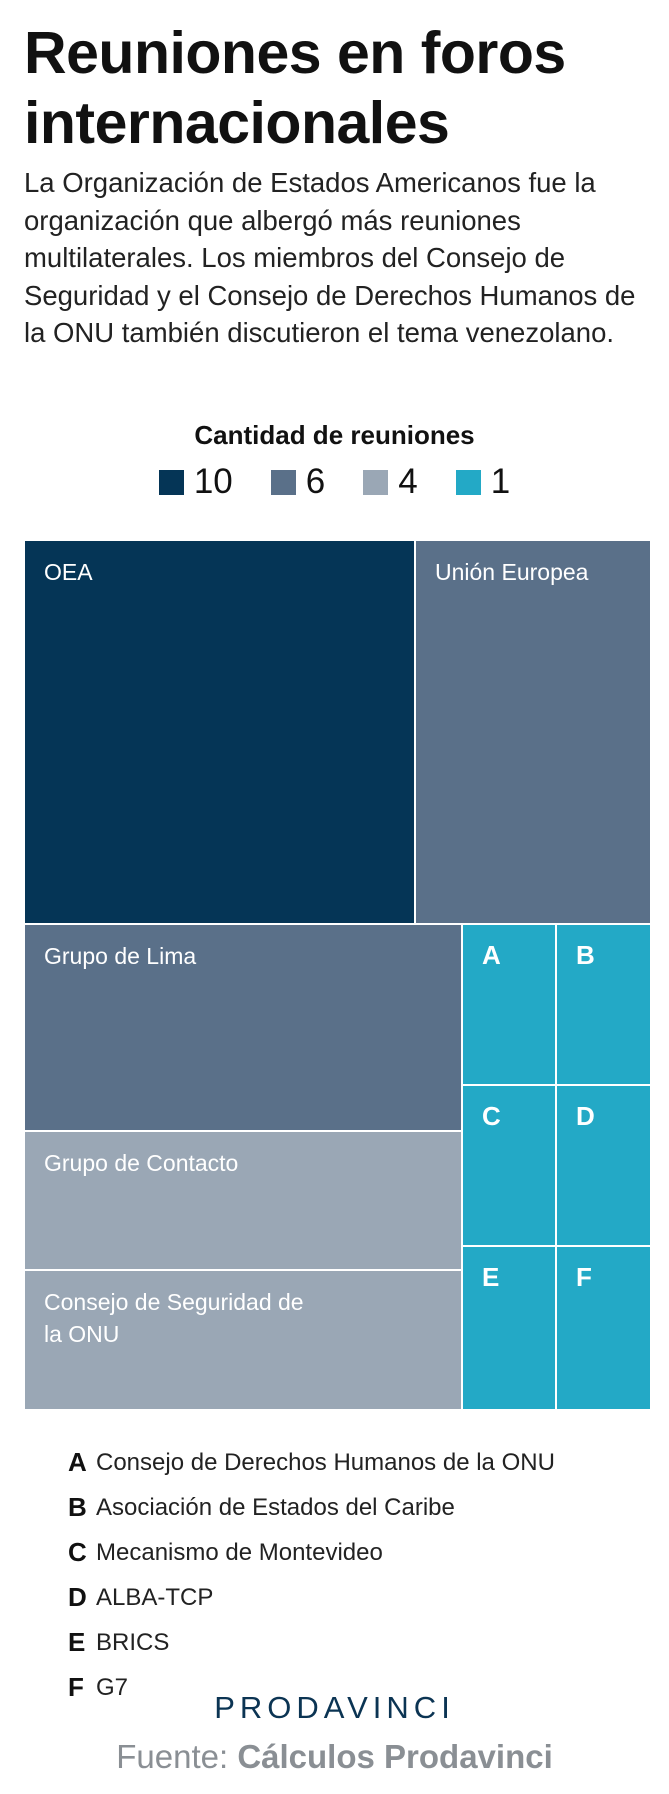 The image size is (669, 1794). I want to click on key-name-d: ALBA-TCP, so click(155, 1597).